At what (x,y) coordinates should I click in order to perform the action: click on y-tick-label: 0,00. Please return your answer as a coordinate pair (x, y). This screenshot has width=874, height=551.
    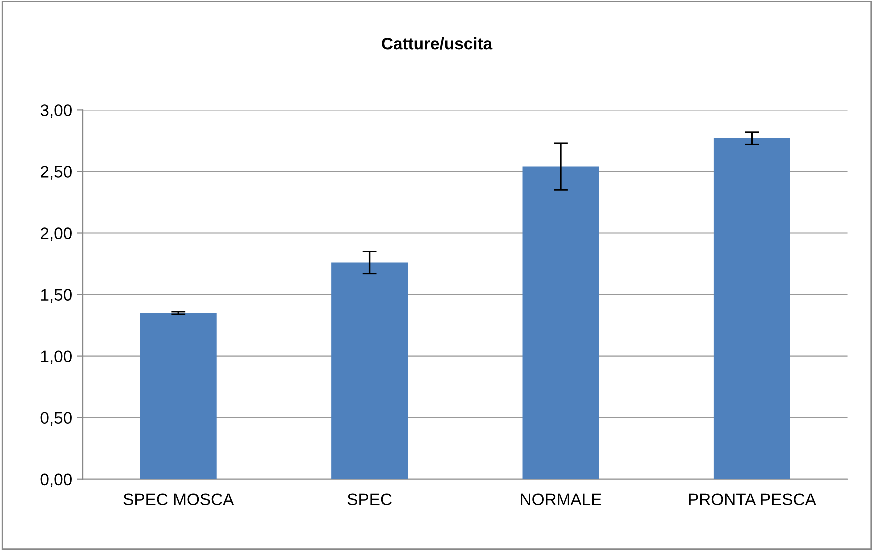
    Looking at the image, I should click on (56, 481).